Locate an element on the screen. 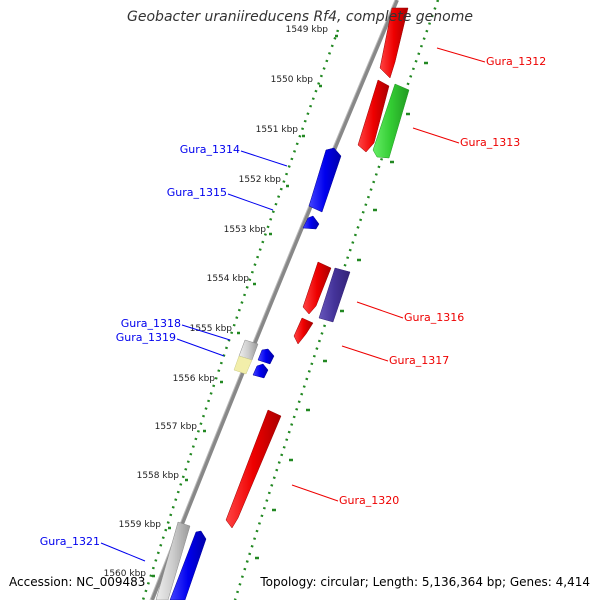  label-gura-1319: Gura_1319 is located at coordinates (146, 337).